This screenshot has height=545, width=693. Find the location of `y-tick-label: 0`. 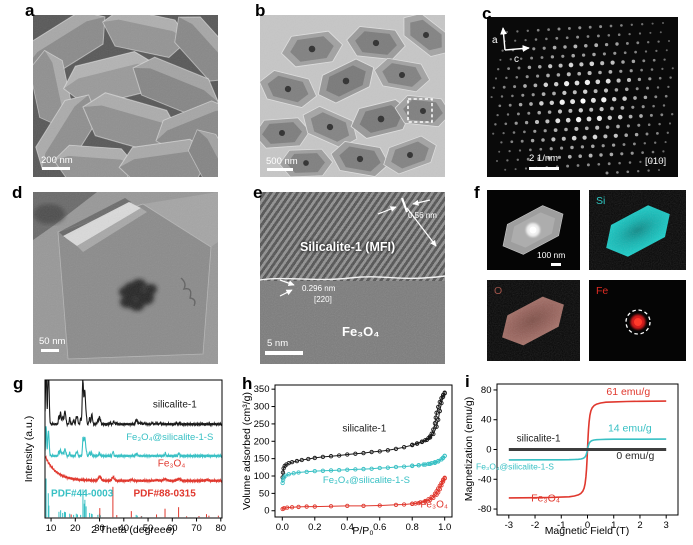

y-tick-label: 0 is located at coordinates (266, 511).